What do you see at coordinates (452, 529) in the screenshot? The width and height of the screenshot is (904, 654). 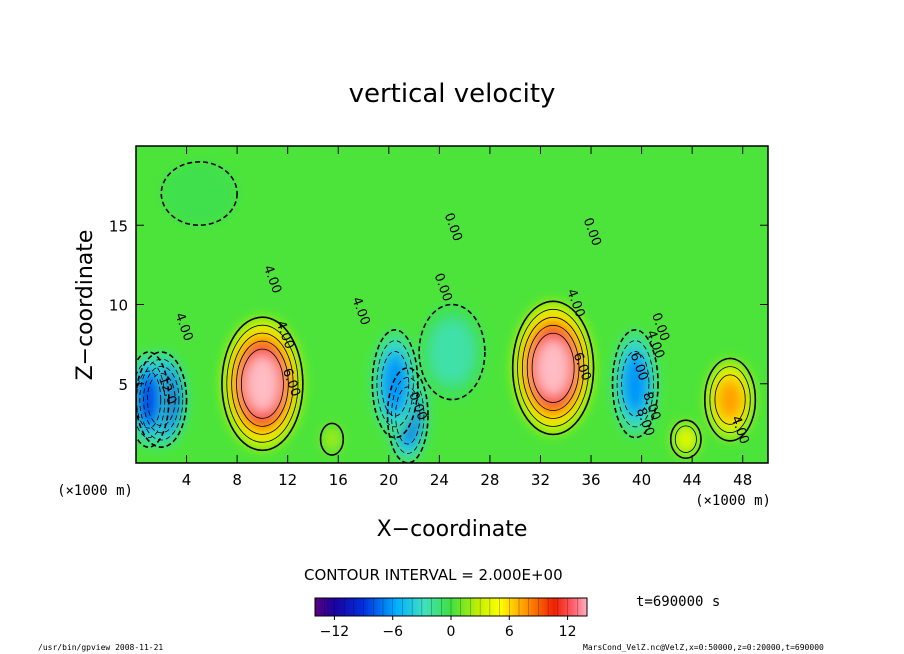 I see `x-axis-label: X−coordinate` at bounding box center [452, 529].